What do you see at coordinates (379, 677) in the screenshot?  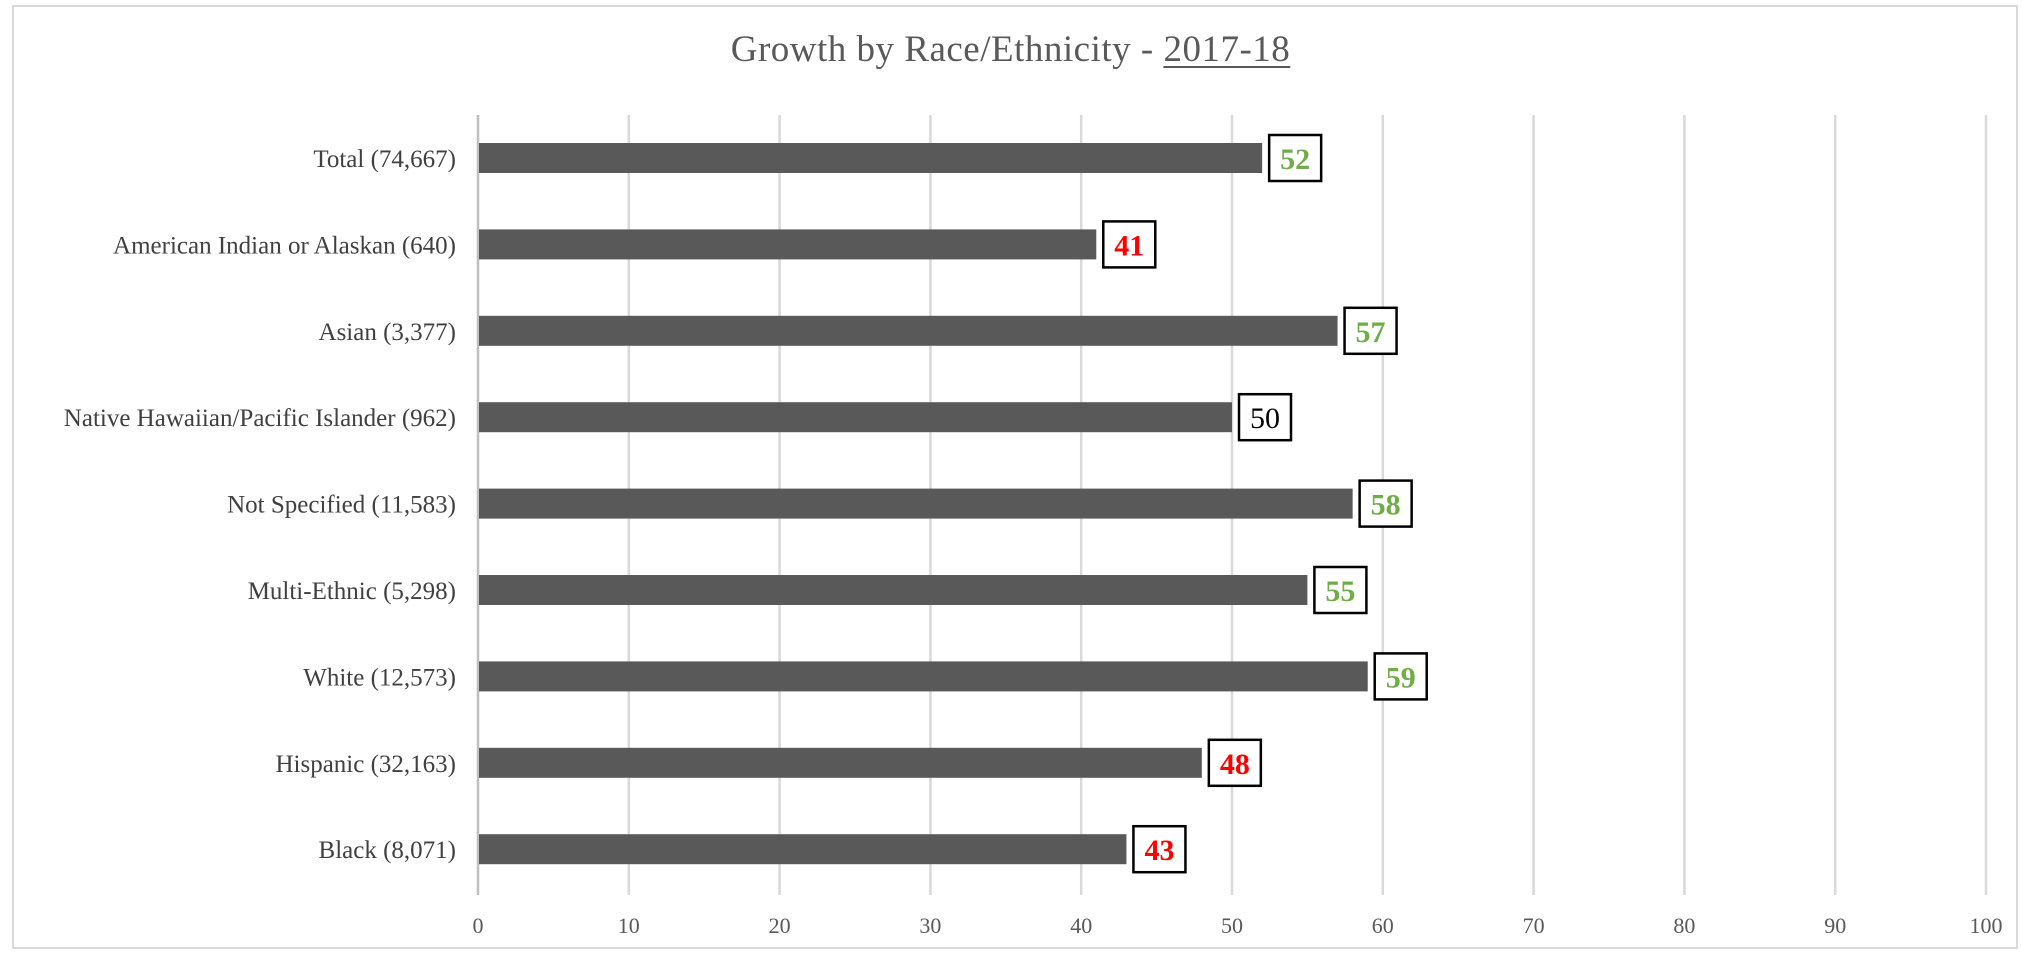 I see `category-label: White (12,573)` at bounding box center [379, 677].